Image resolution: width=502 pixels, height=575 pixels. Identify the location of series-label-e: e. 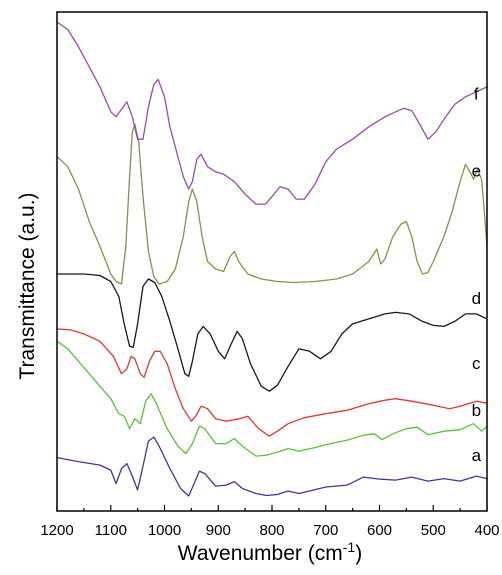
(476, 171).